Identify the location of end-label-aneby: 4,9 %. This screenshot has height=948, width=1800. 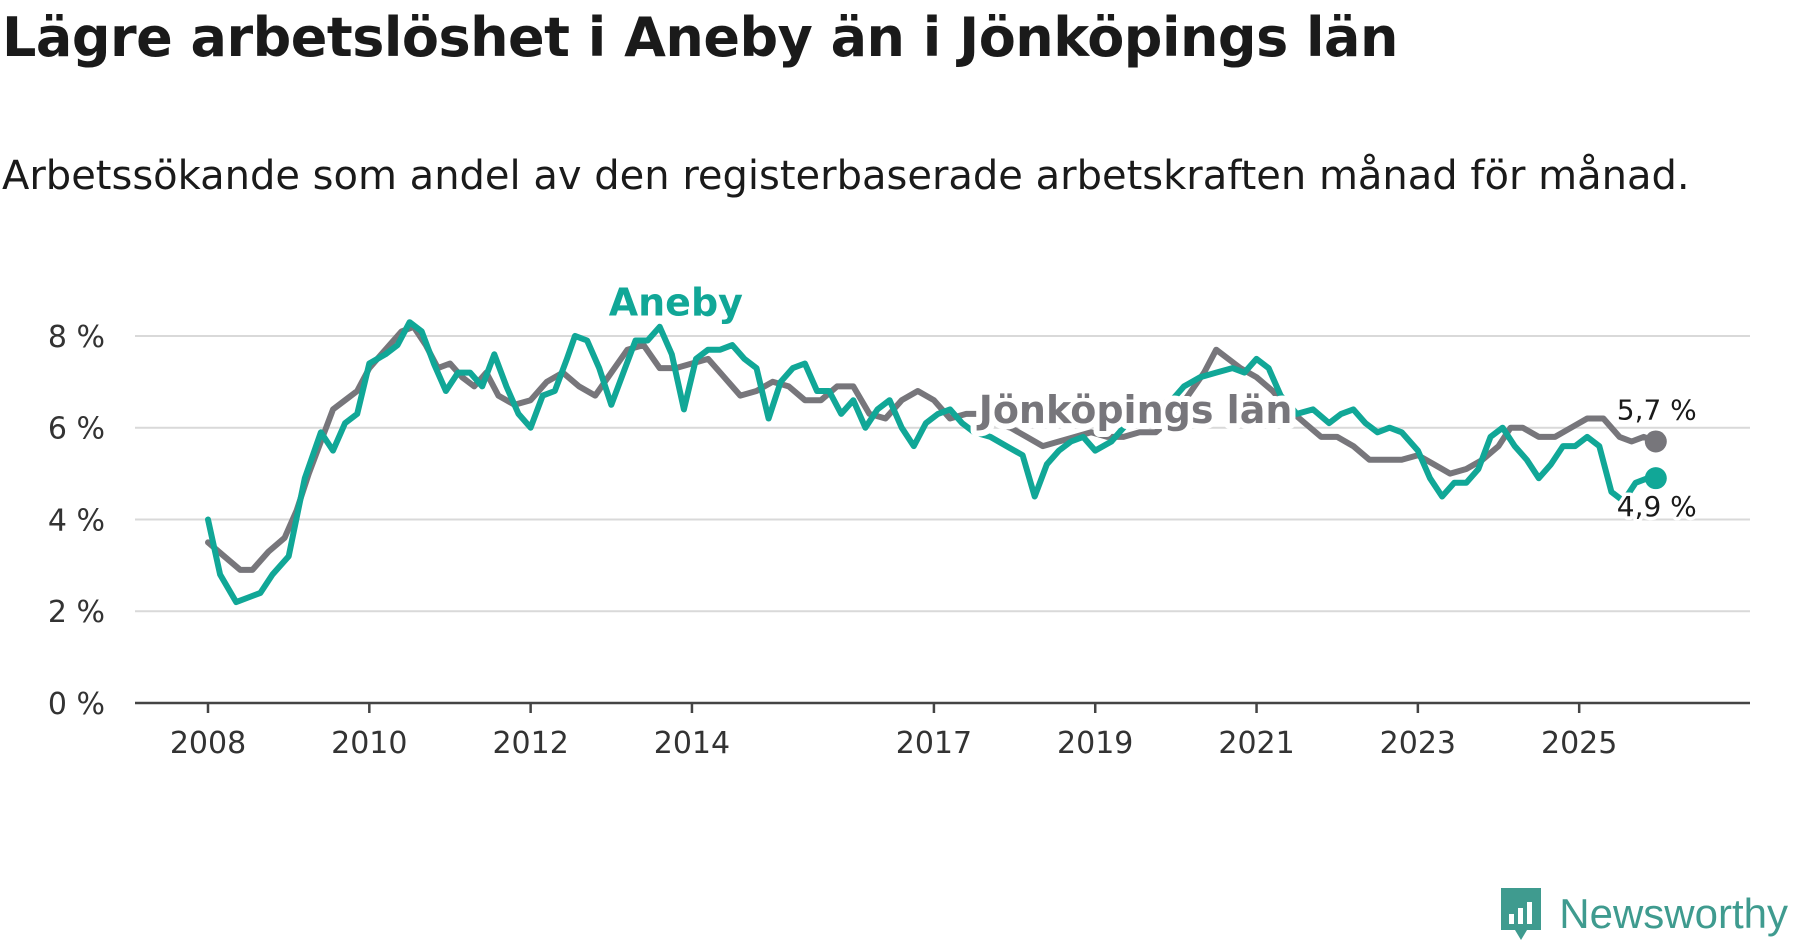
(1657, 506).